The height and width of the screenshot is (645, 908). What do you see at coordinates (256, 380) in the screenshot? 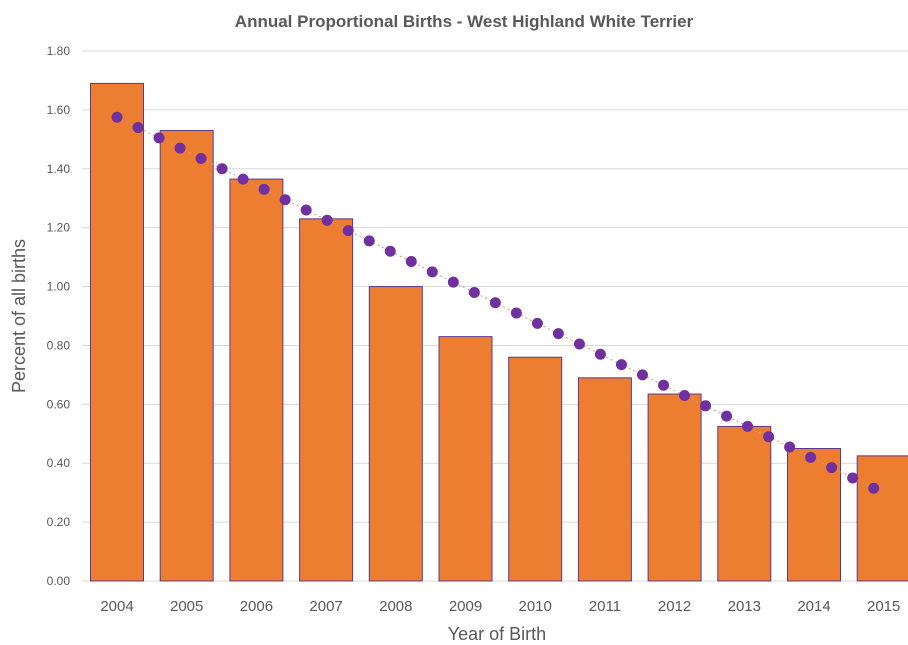
I see `bar-2006` at bounding box center [256, 380].